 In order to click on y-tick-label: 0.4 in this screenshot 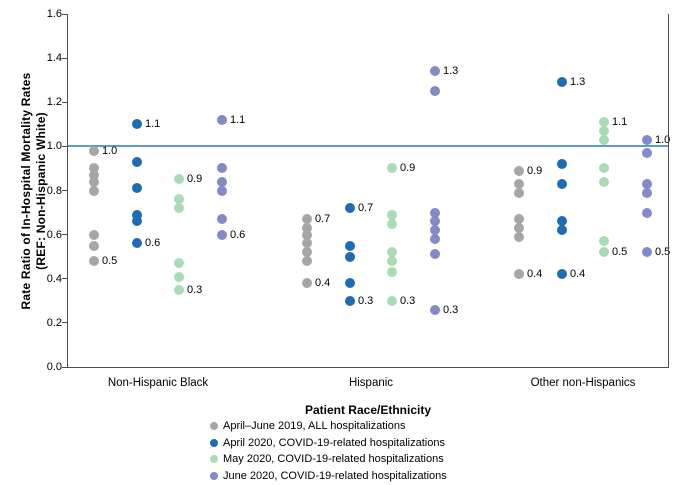, I will do `click(54, 278)`.